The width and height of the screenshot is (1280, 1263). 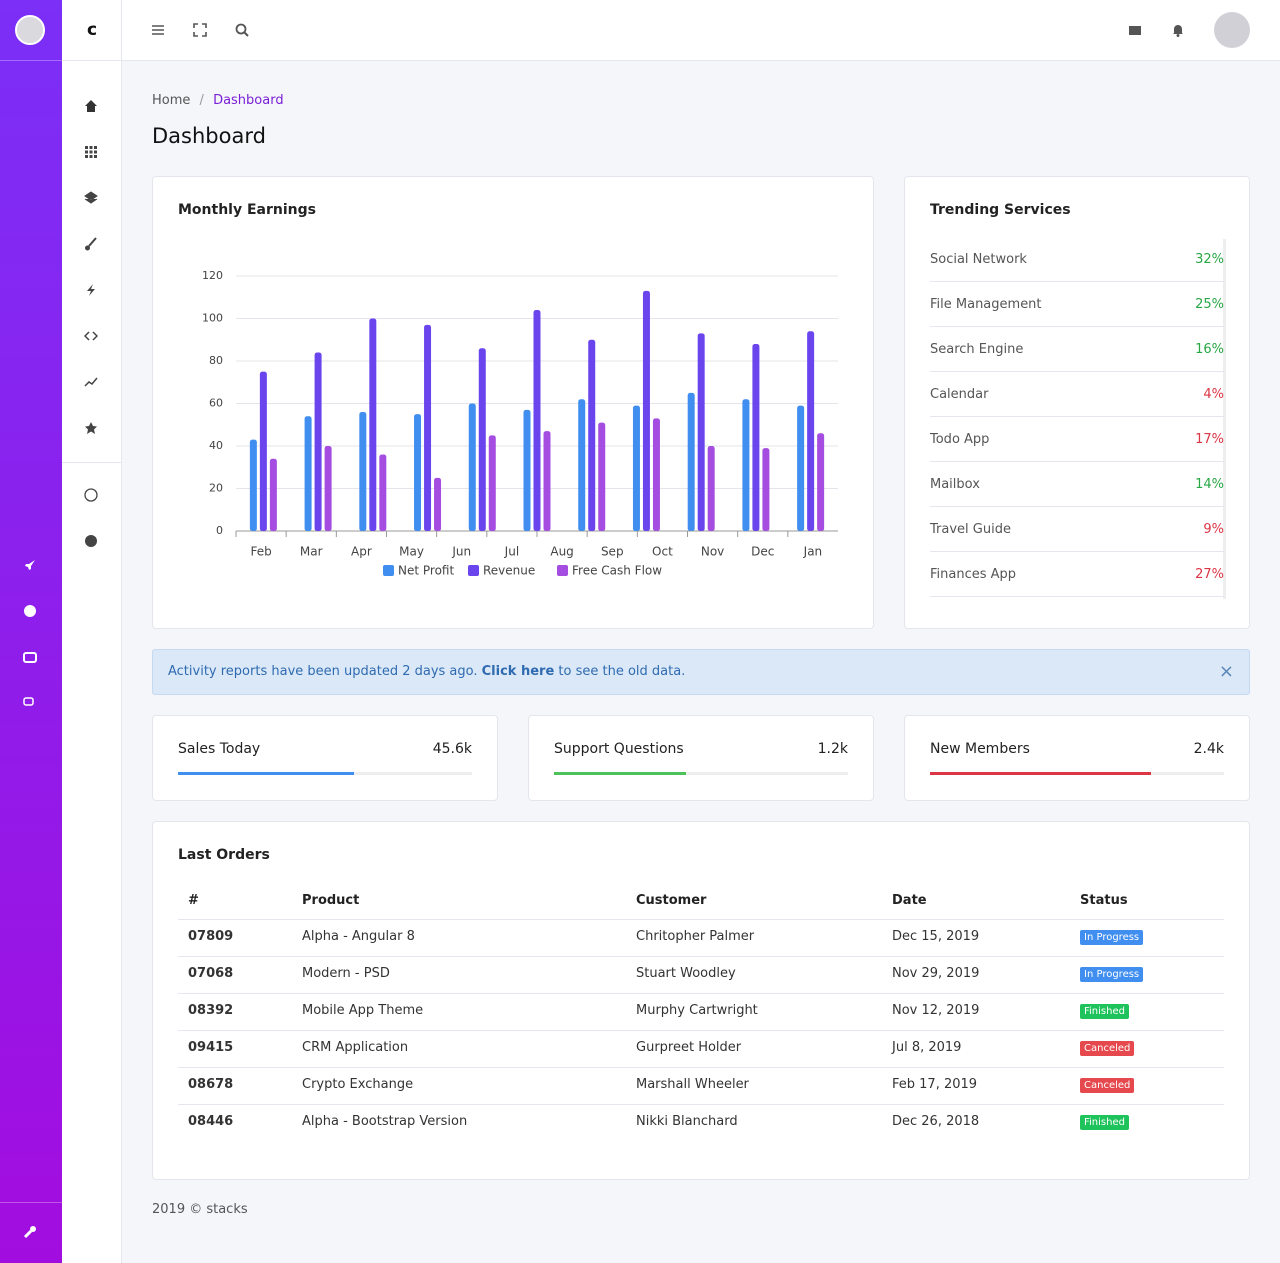 What do you see at coordinates (212, 318) in the screenshot?
I see `y-tick-label: 100` at bounding box center [212, 318].